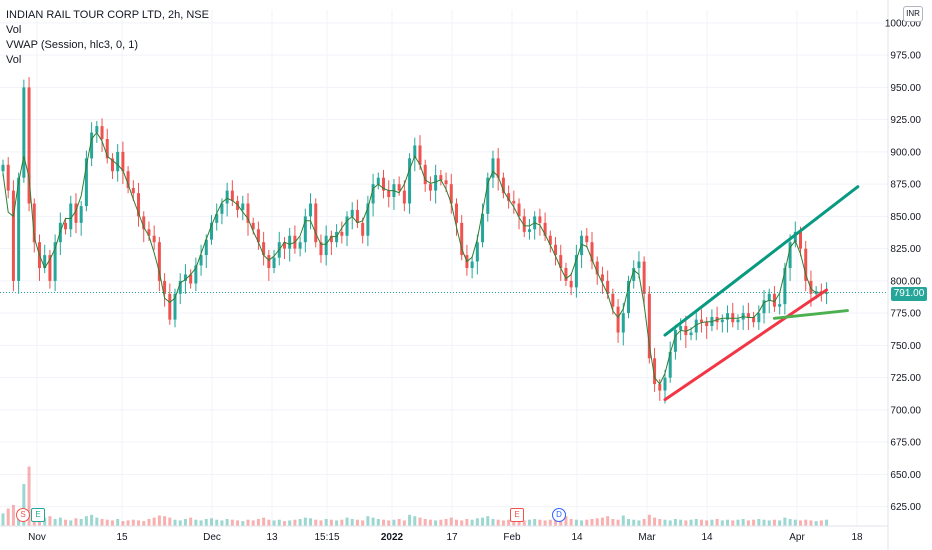  What do you see at coordinates (905, 185) in the screenshot?
I see `y-tick-label: 875.00` at bounding box center [905, 185].